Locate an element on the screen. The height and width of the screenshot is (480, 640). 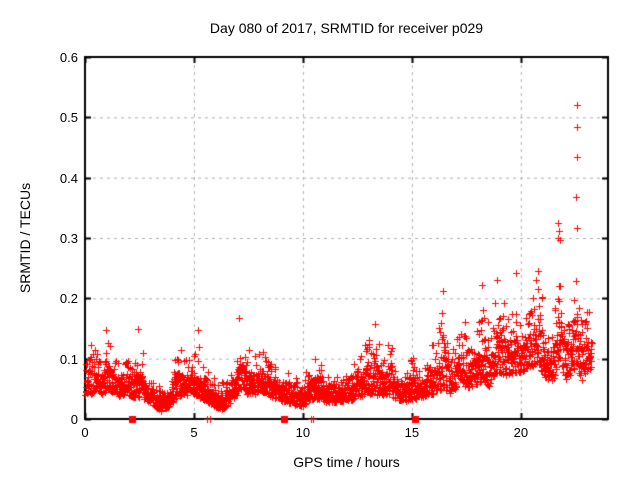
x-tick-label: 0 is located at coordinates (85, 432).